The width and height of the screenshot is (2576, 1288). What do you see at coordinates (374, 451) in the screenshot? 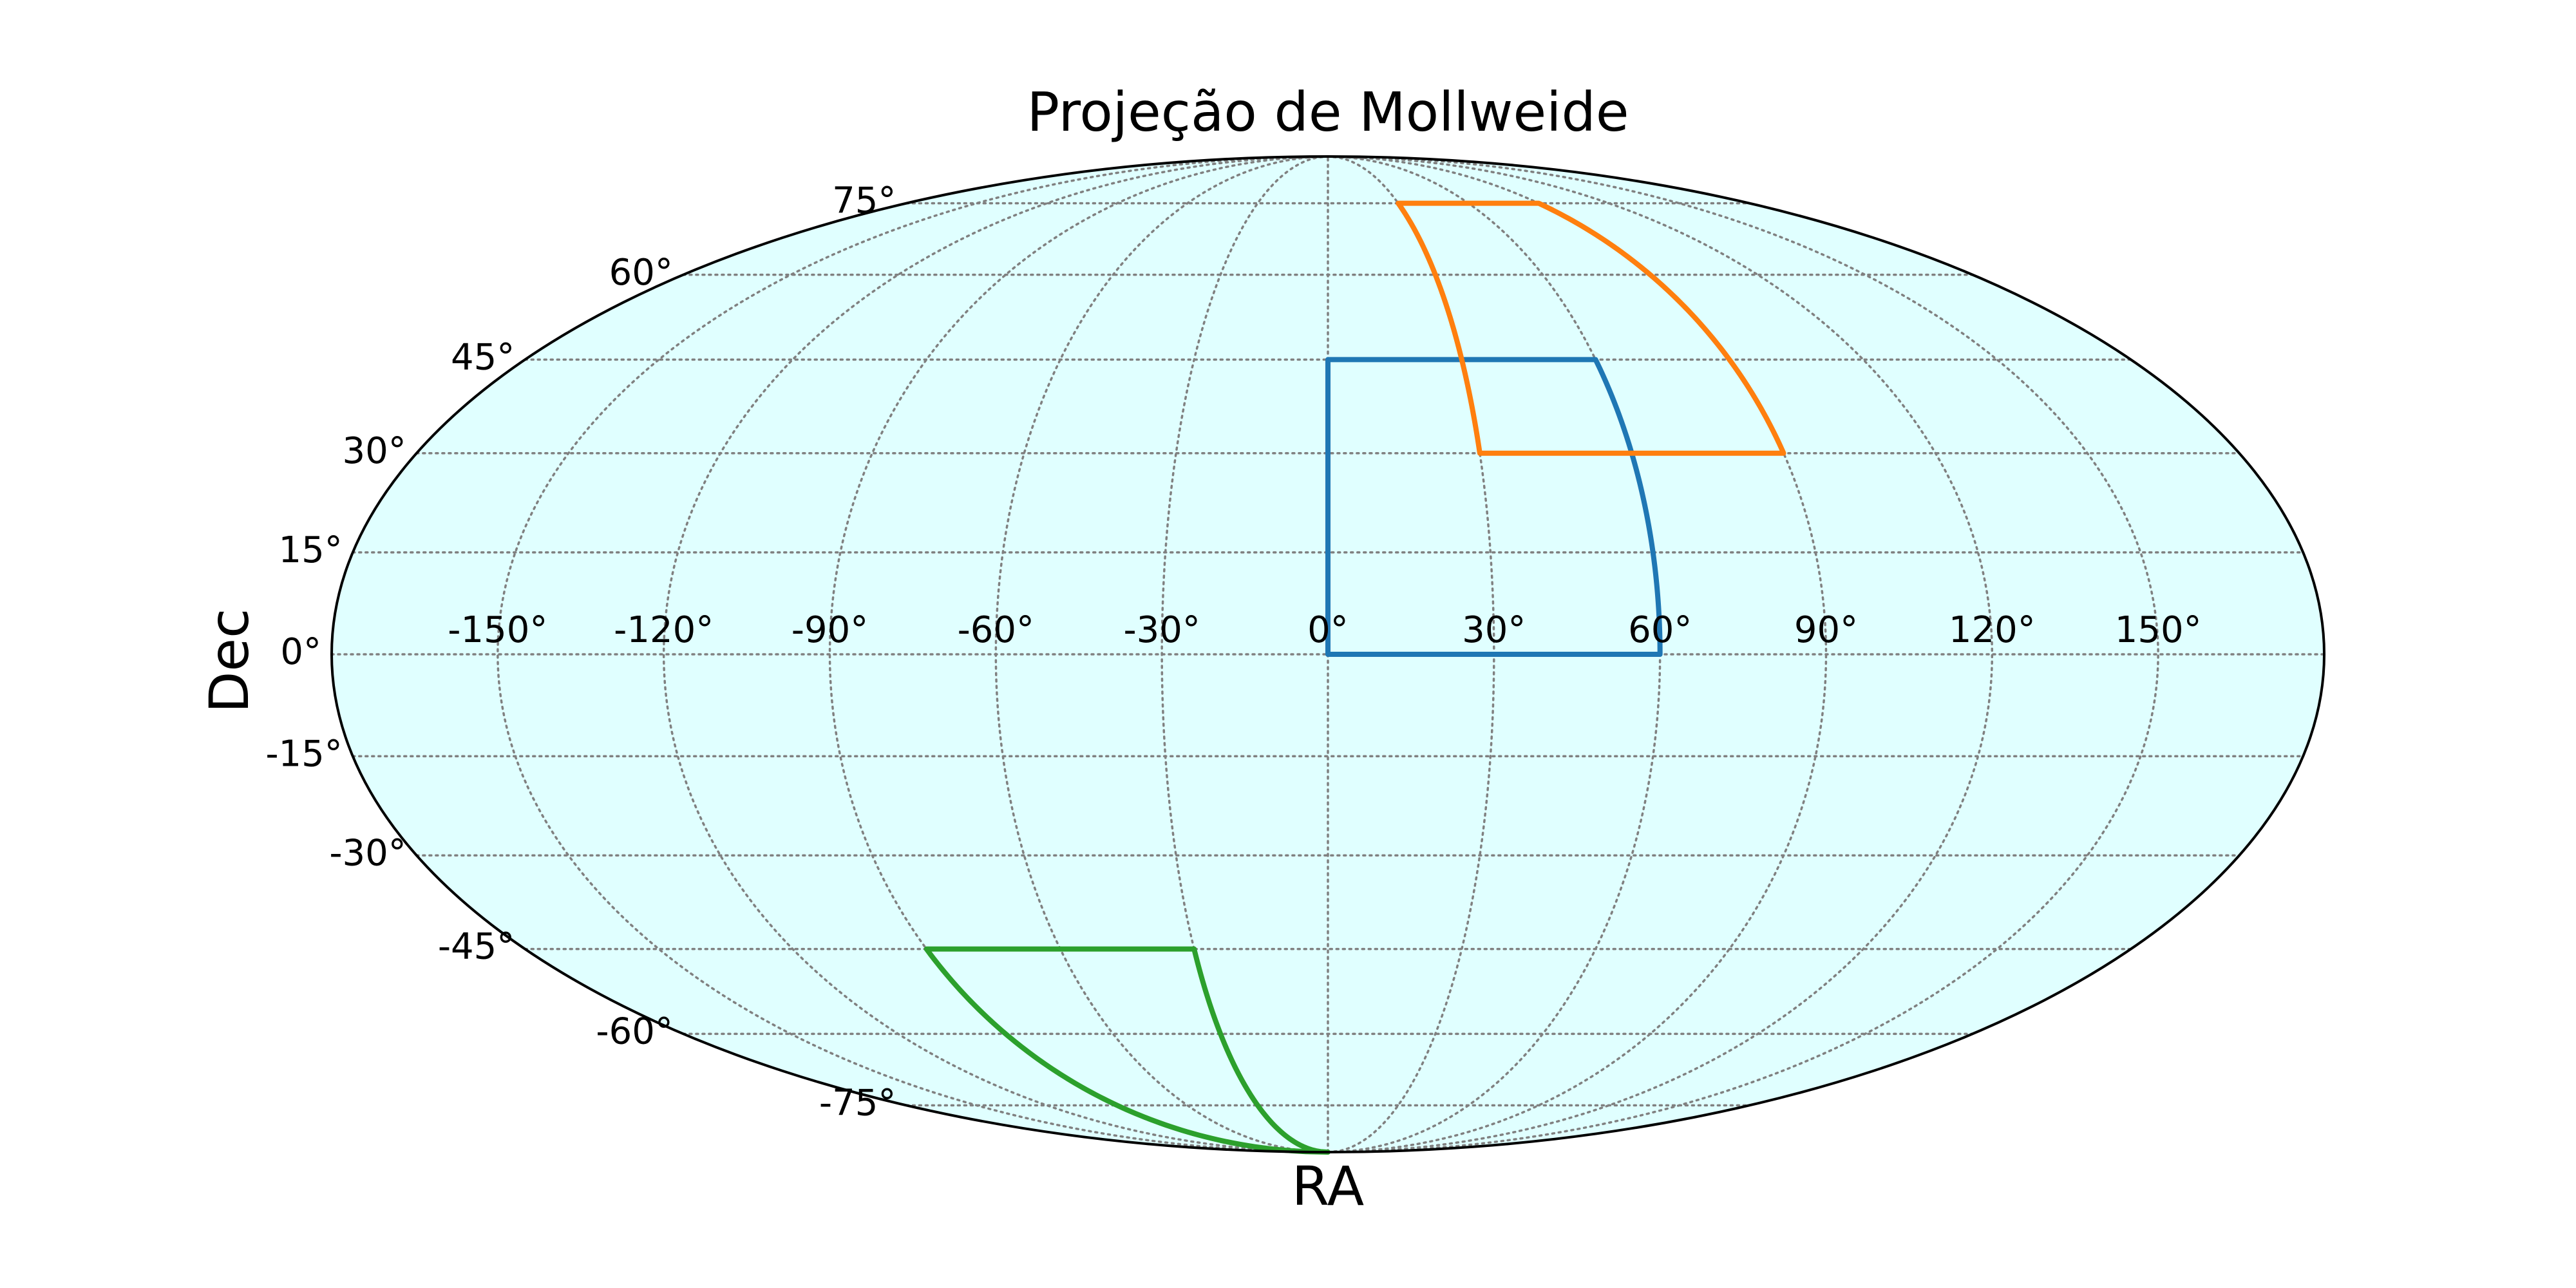
I see `dec-tick-label: 30°` at bounding box center [374, 451].